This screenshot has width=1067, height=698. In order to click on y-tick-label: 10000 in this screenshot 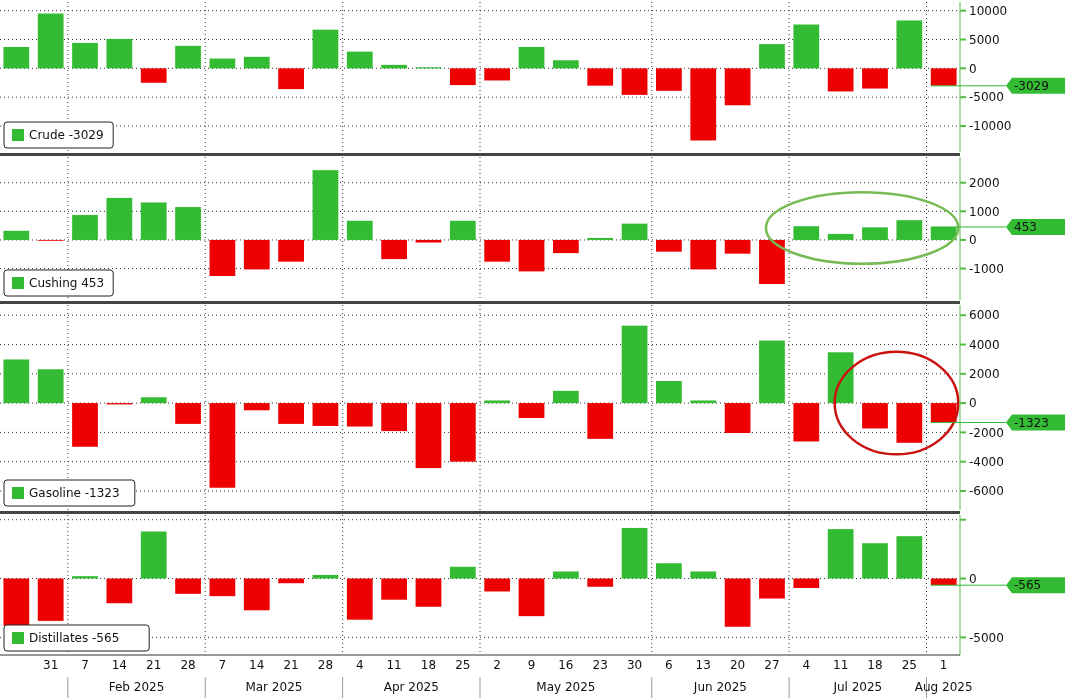, I will do `click(988, 10)`.